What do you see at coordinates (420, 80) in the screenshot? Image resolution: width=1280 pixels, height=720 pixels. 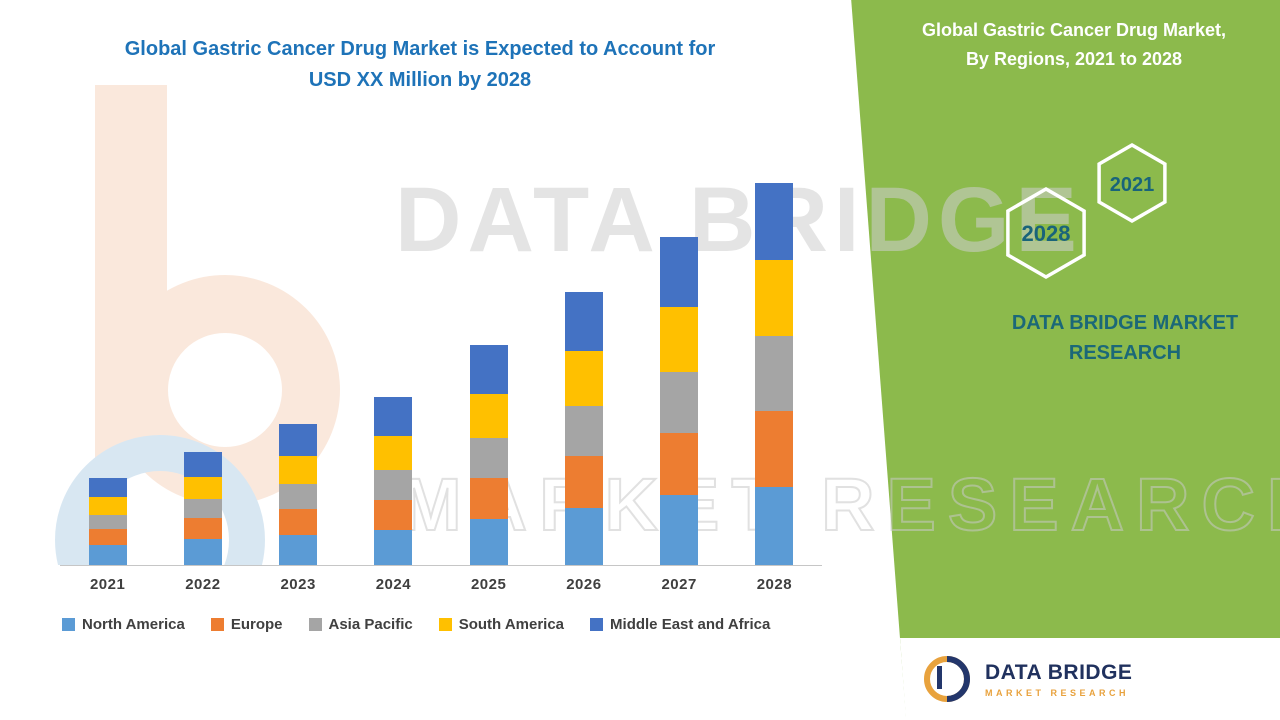 I see `chart-title-line2: USD XX Million by 2028` at bounding box center [420, 80].